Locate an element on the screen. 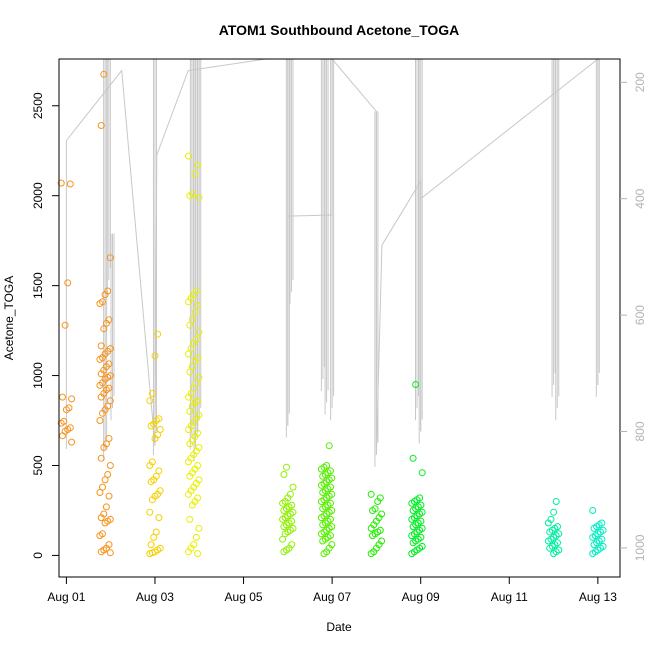  y-tick-label: 2000 is located at coordinates (38, 195).